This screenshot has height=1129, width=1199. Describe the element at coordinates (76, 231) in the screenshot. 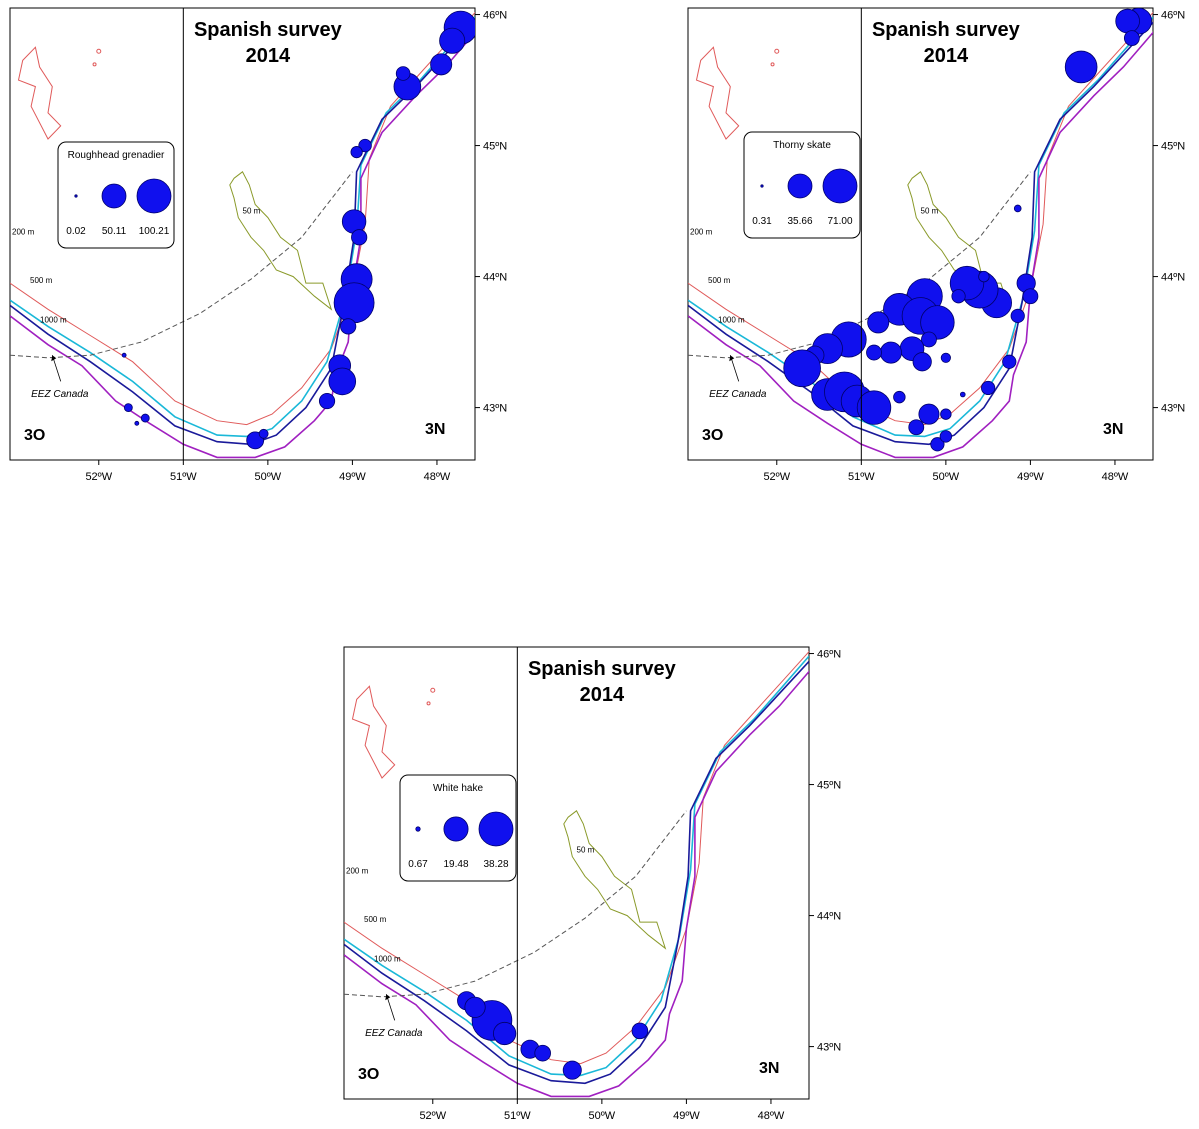

I see `legend-value-0: 0.02` at that location.